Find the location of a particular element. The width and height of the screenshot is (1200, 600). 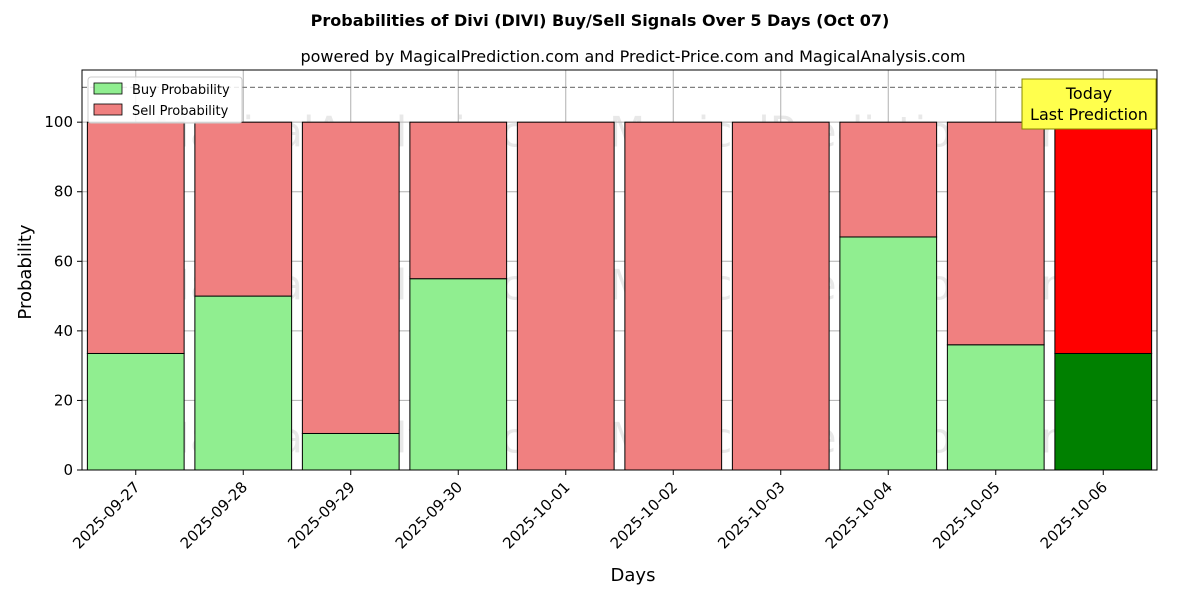

x-tick-label-0: 2025-09-27 is located at coordinates (106, 515).